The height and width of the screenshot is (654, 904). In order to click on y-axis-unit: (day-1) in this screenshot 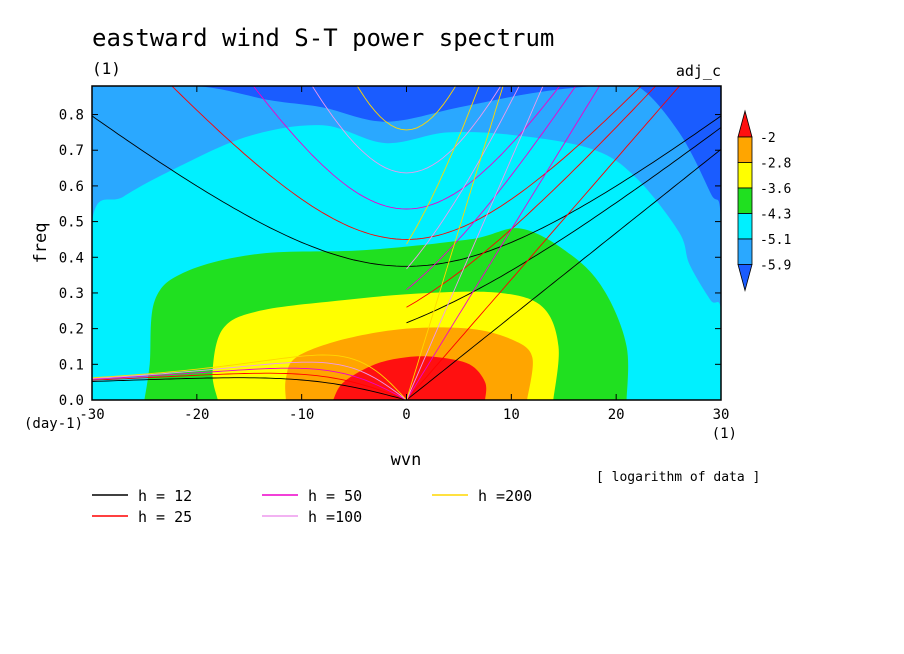, I will do `click(53, 424)`.